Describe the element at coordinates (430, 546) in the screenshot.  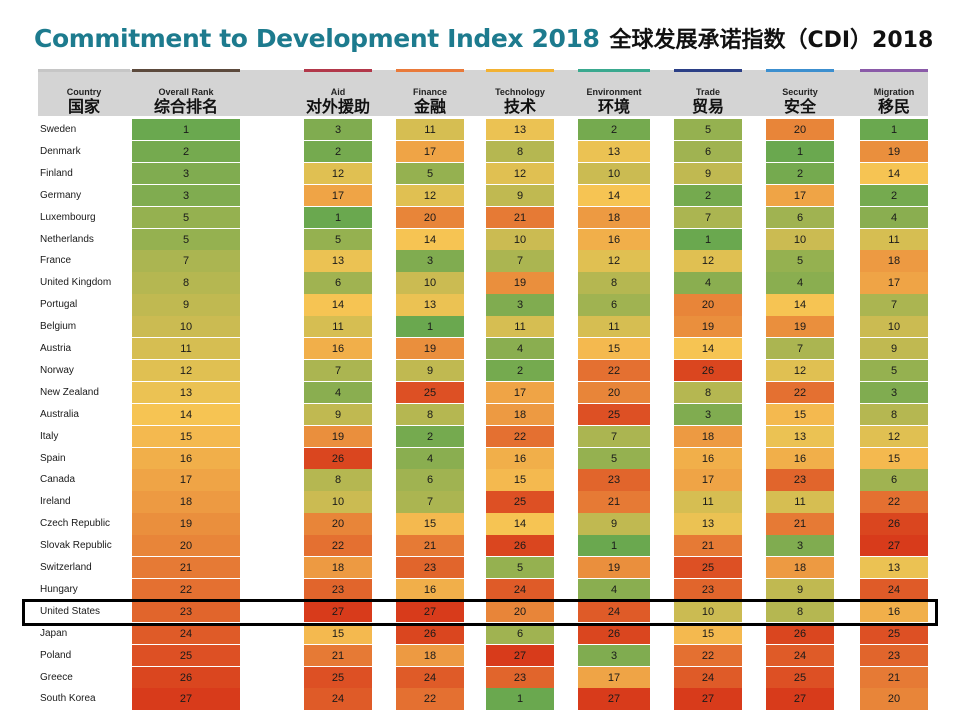
I see `rank-cell-slovak-republic-finance: 21` at that location.